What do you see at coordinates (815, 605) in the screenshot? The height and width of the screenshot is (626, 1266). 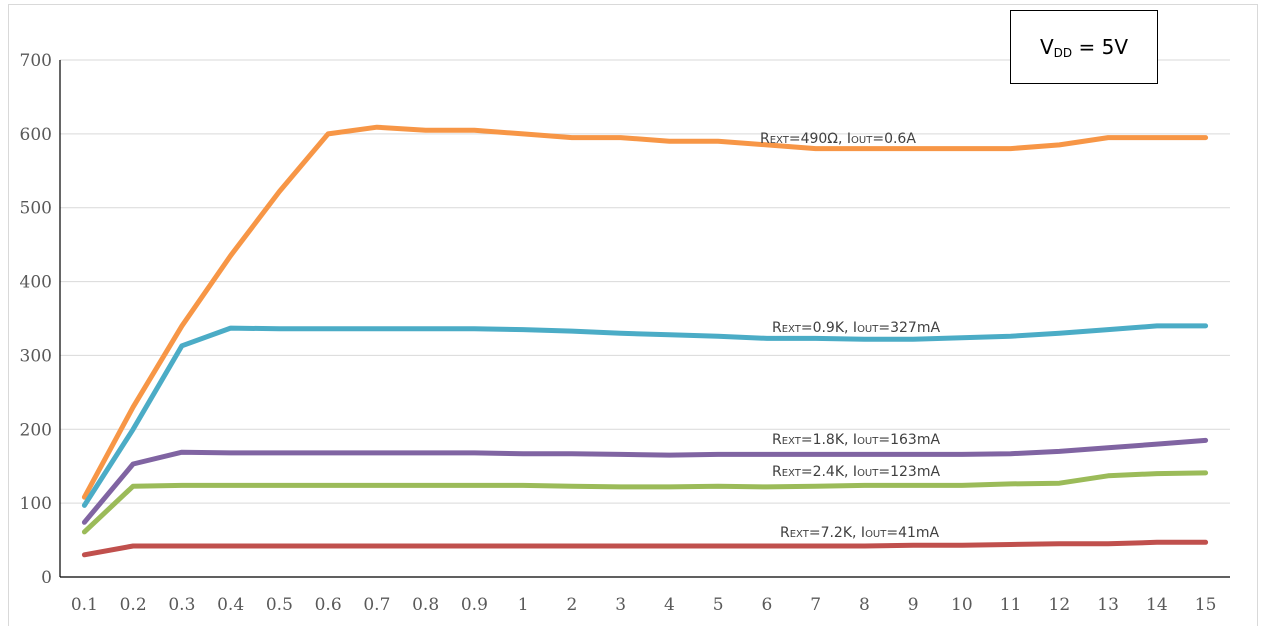 I see `x-tick-label: 7` at bounding box center [815, 605].